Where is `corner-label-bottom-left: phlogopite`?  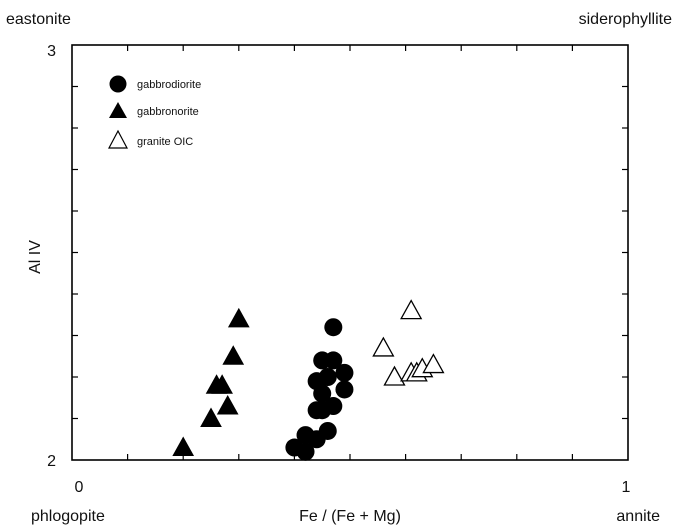 corner-label-bottom-left: phlogopite is located at coordinates (68, 516).